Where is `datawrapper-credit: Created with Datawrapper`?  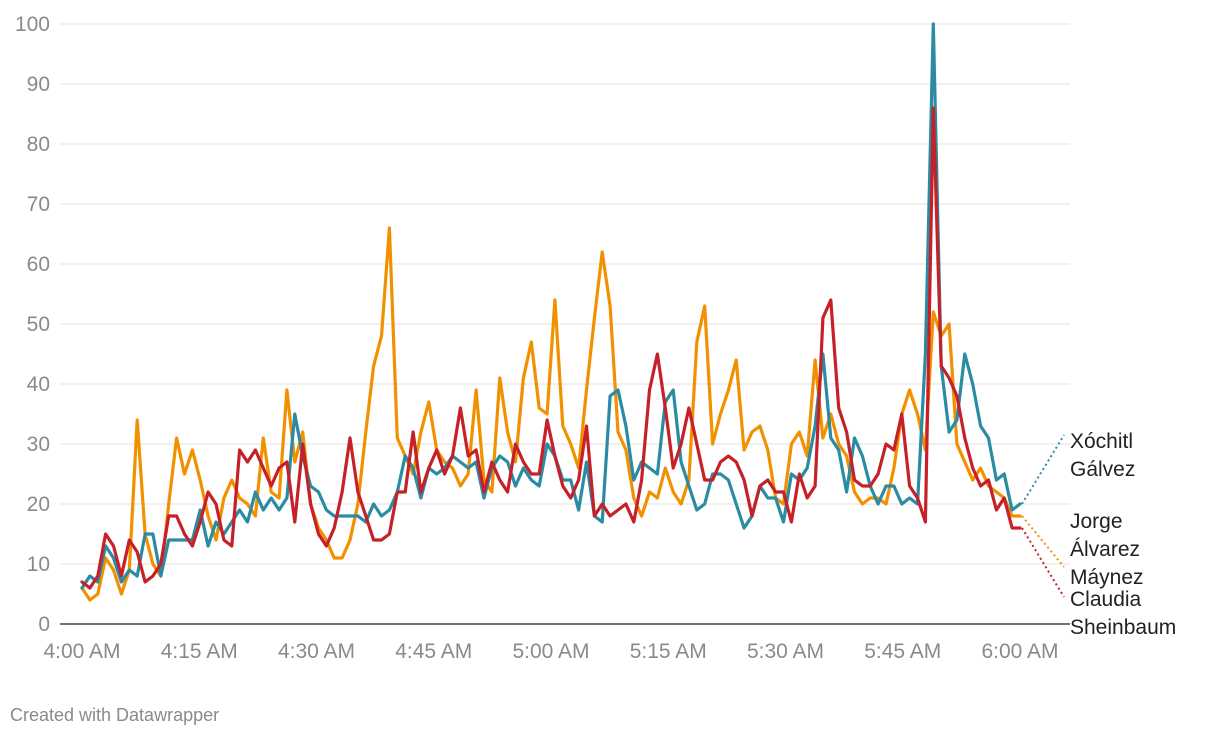
datawrapper-credit: Created with Datawrapper is located at coordinates (115, 715).